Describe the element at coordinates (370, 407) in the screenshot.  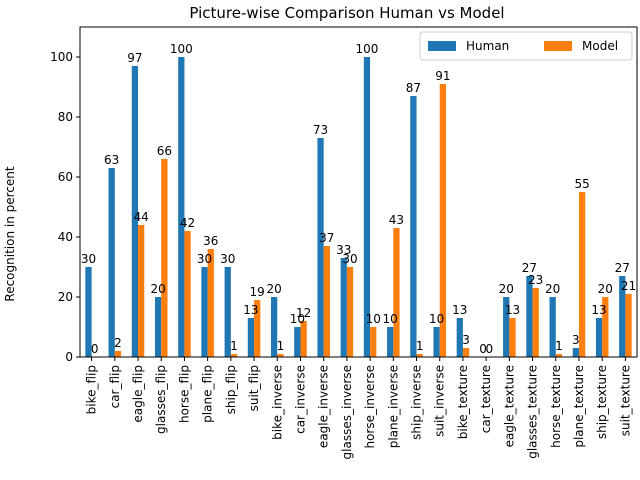
I see `x-tick-label-horse_inverse: horse_inverse` at that location.